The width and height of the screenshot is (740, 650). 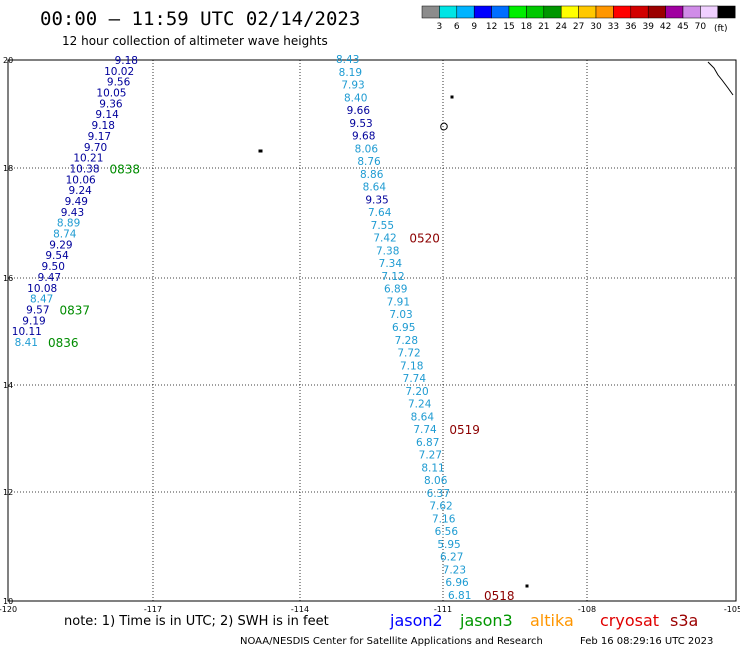 What do you see at coordinates (200, 19) in the screenshot?
I see `page-title: 00:00 – 11:59 UTC 02/14/2023` at bounding box center [200, 19].